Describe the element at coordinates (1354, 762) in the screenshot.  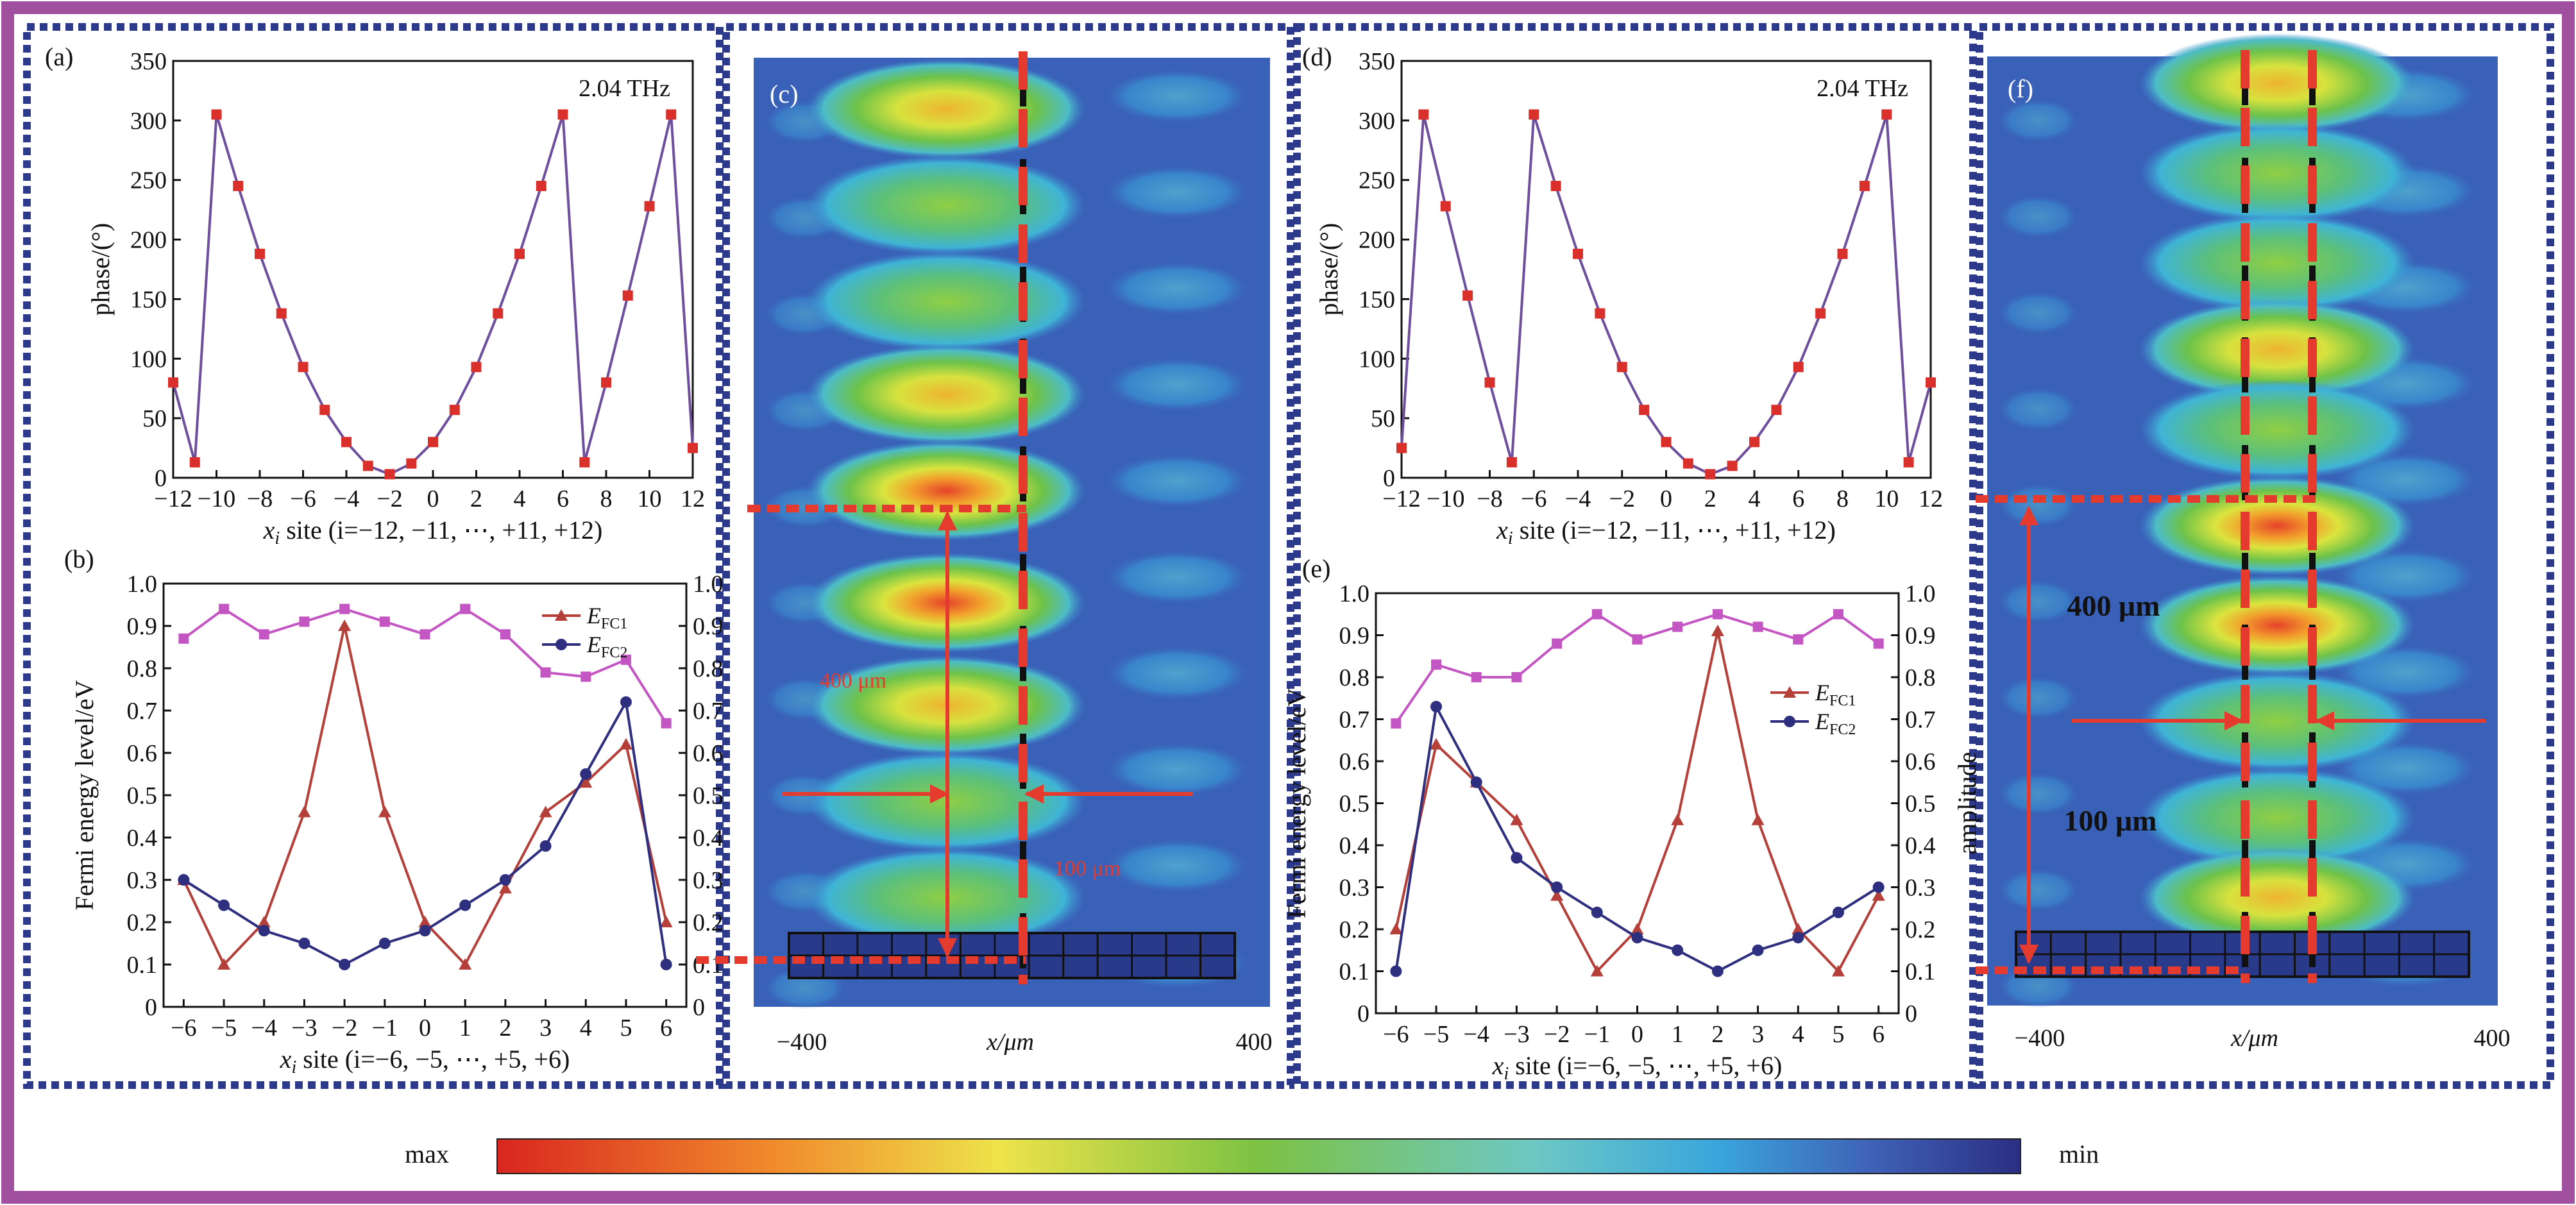
I see `y-tick-label: 0.6` at that location.